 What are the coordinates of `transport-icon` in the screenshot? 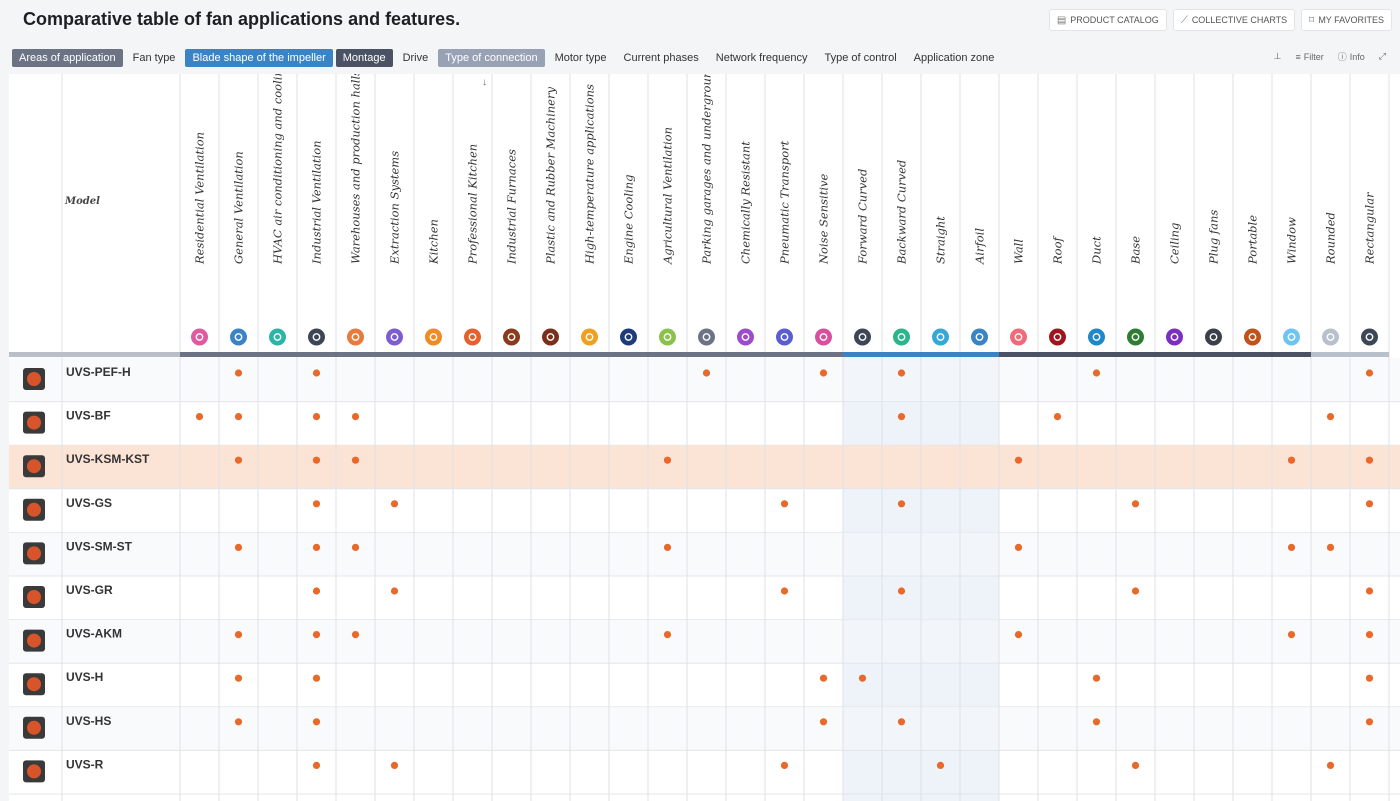 It's located at (784, 337).